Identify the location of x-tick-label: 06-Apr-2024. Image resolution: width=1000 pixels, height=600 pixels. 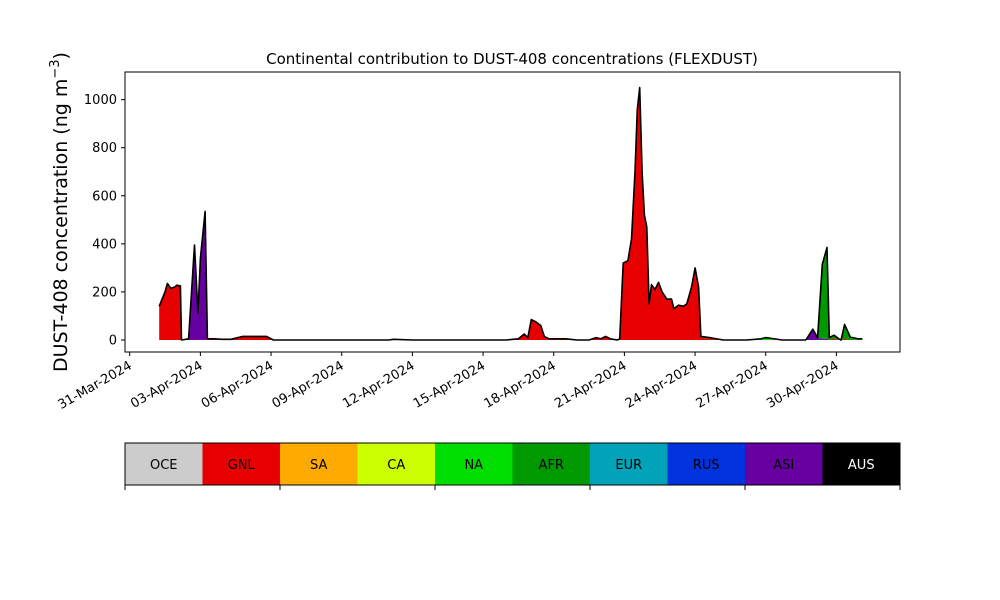
(237, 384).